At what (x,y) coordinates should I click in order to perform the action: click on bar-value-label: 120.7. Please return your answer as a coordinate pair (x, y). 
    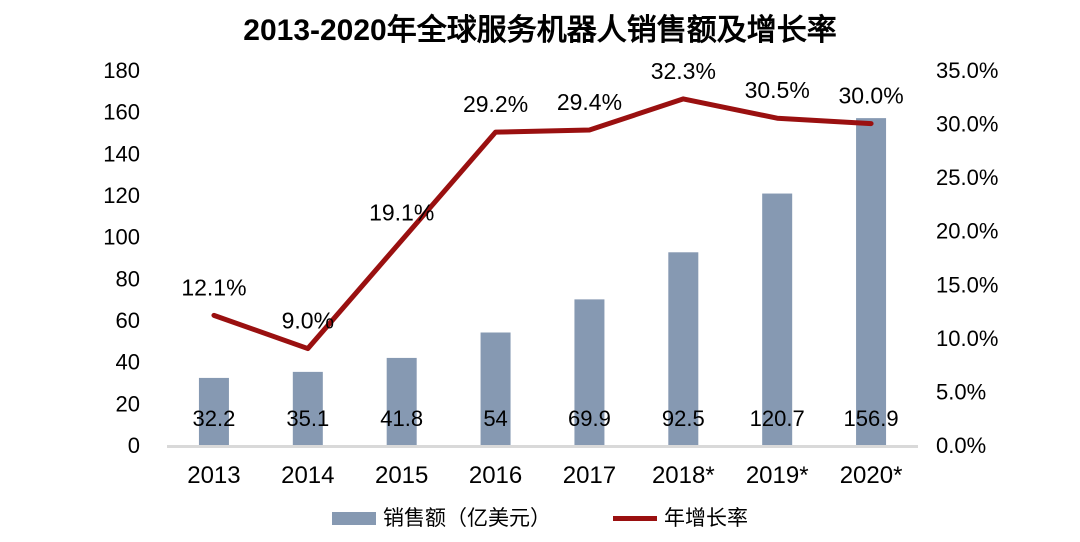
    Looking at the image, I should click on (777, 418).